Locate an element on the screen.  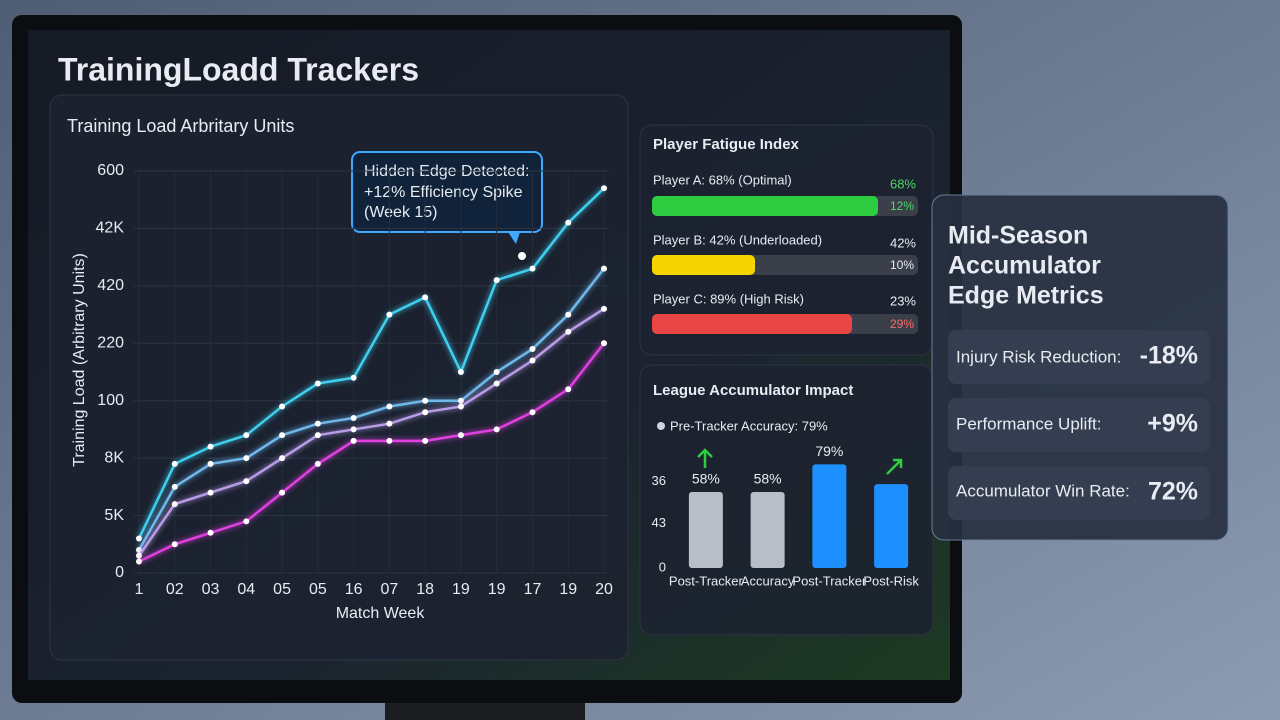
up-arrow is located at coordinates (705, 458).